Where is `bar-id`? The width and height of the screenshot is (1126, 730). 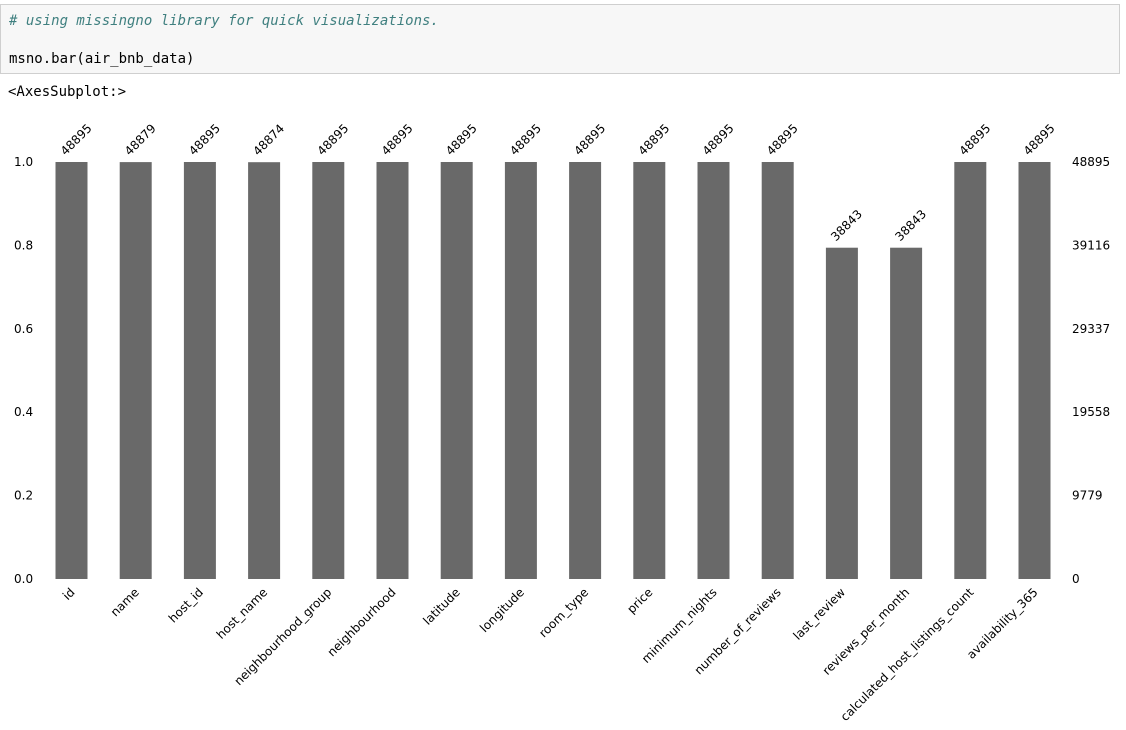
bar-id is located at coordinates (71, 370).